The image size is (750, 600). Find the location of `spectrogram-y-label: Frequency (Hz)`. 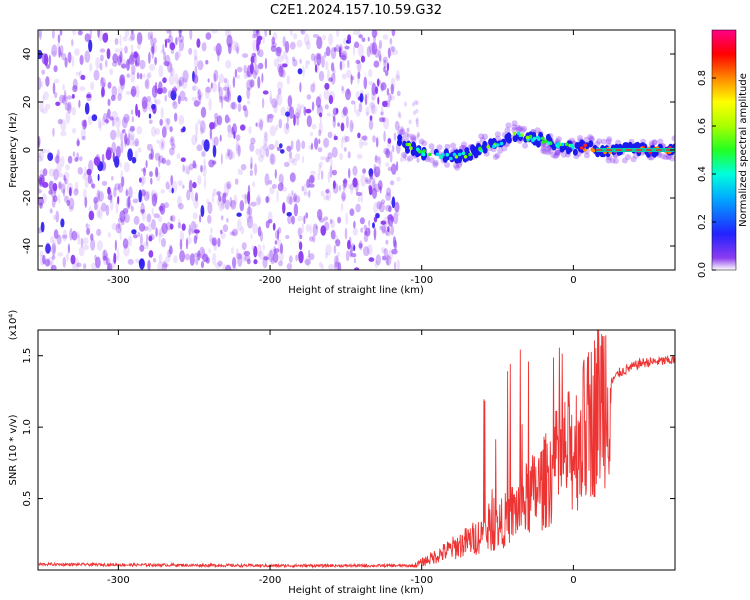

spectrogram-y-label: Frequency (Hz) is located at coordinates (13, 150).